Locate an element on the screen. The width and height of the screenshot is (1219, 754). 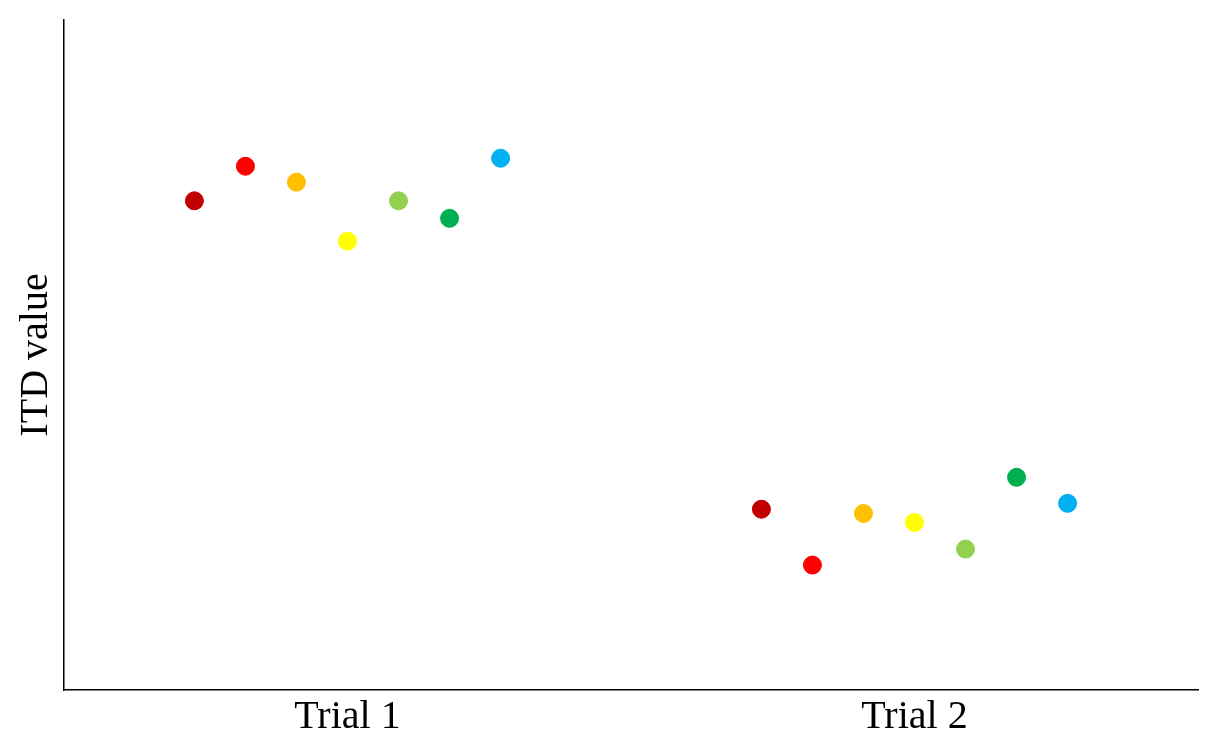
y-axis-title: ITD value is located at coordinates (33, 355).